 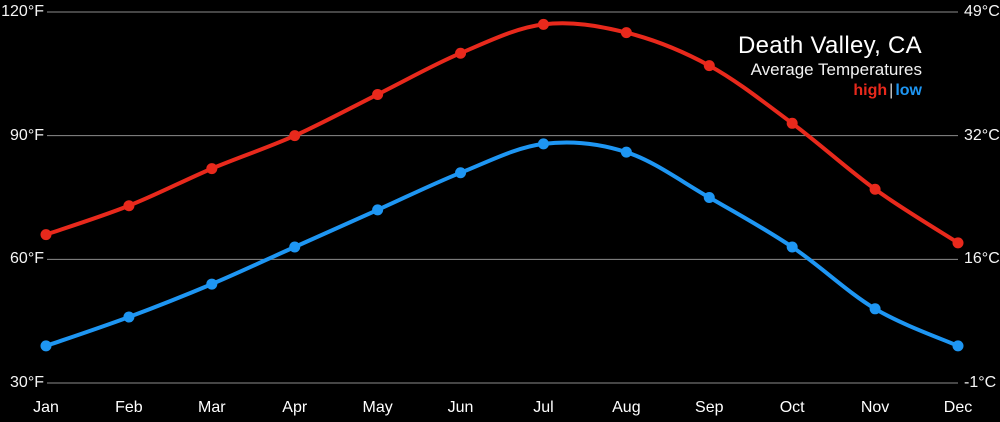 What do you see at coordinates (212, 284) in the screenshot?
I see `low-point-mar` at bounding box center [212, 284].